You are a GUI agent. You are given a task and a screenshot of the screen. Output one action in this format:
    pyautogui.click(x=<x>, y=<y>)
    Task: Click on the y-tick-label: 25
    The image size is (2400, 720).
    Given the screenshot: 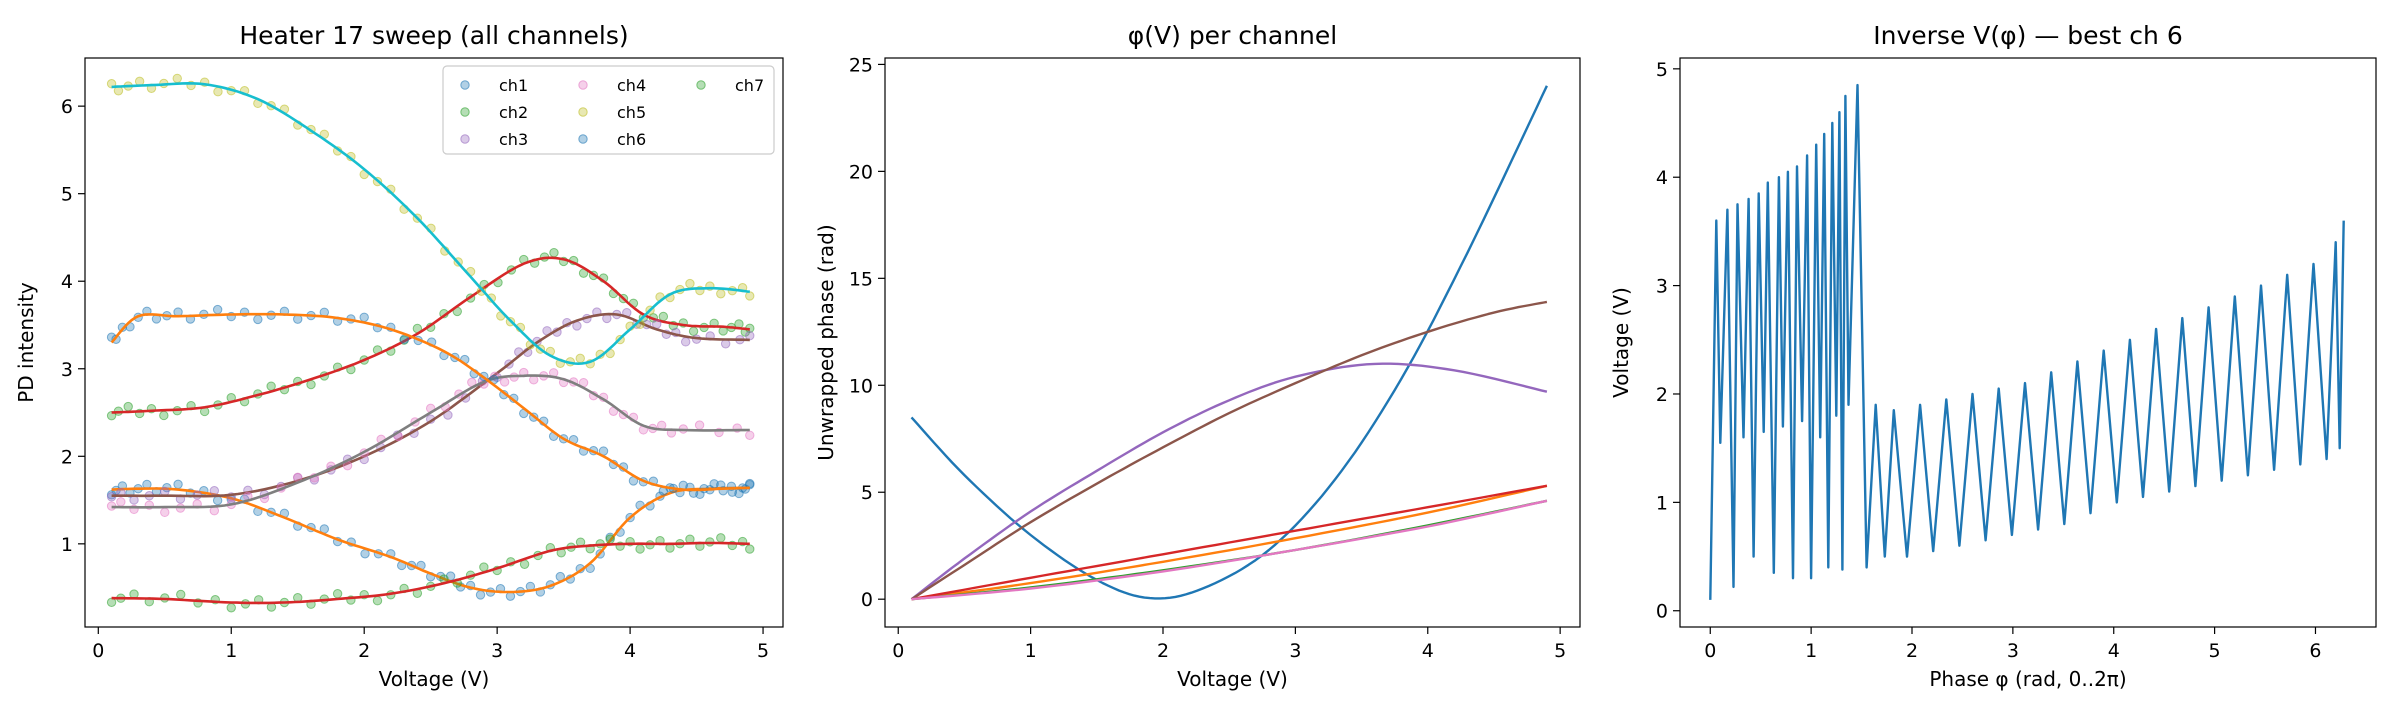 What is the action you would take?
    pyautogui.click(x=861, y=65)
    